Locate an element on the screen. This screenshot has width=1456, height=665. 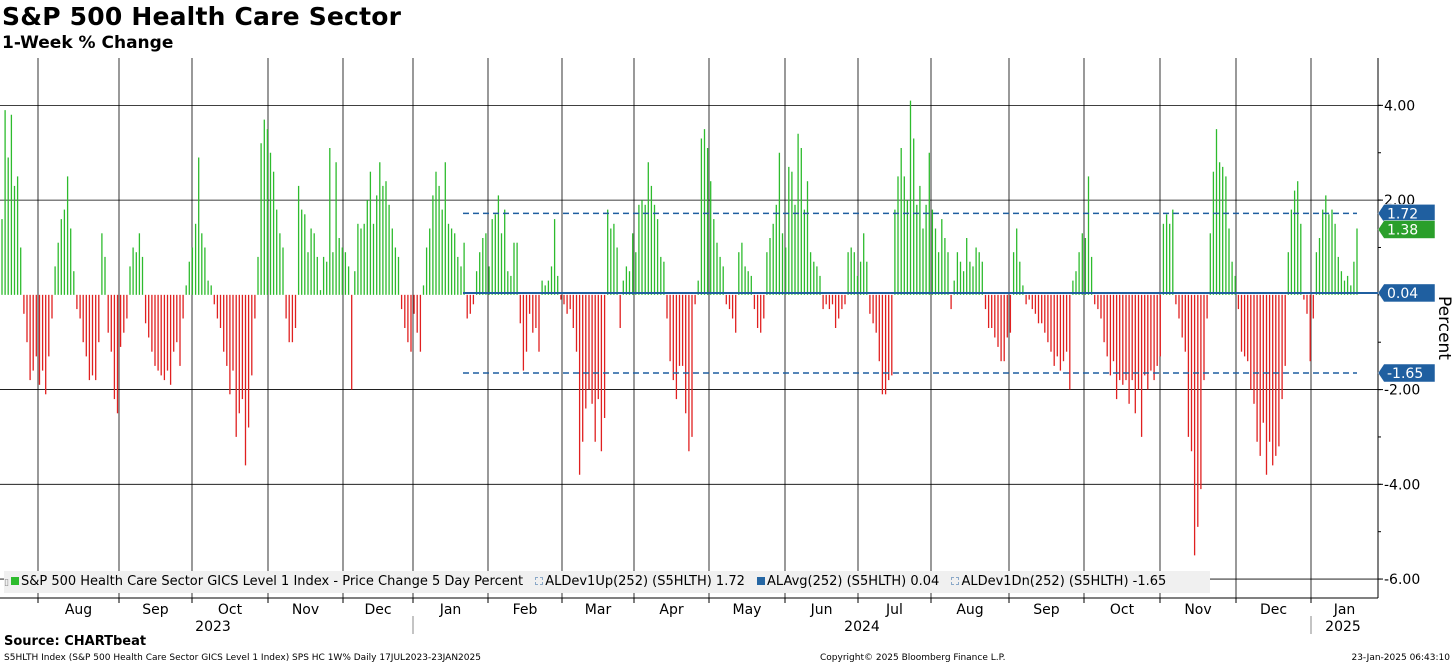
x-month-label: Feb is located at coordinates (525, 610).